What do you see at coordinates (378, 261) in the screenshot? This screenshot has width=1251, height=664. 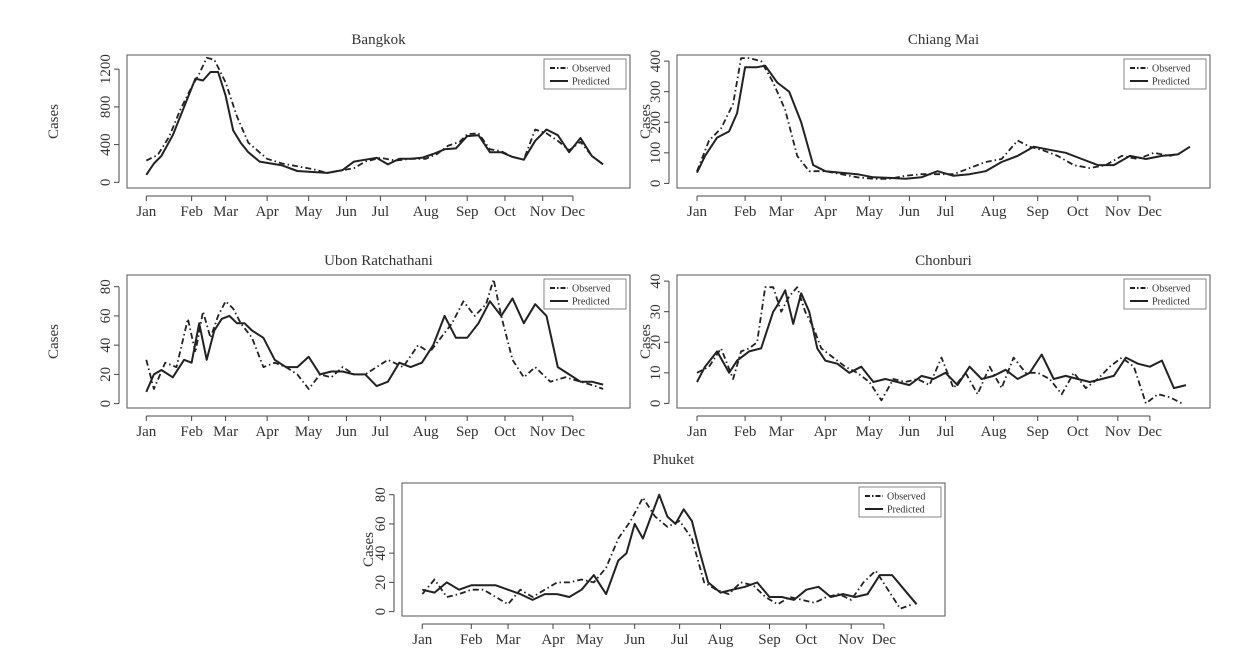 I see `chart-title: Ubon Ratchathani` at bounding box center [378, 261].